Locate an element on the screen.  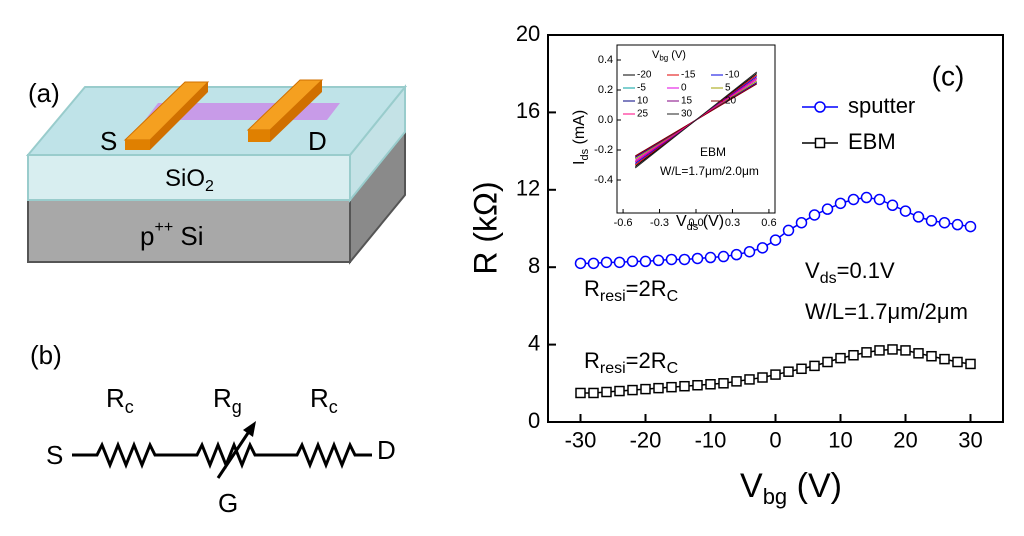
x-tick-label: 0.6 is located at coordinates (768, 223).